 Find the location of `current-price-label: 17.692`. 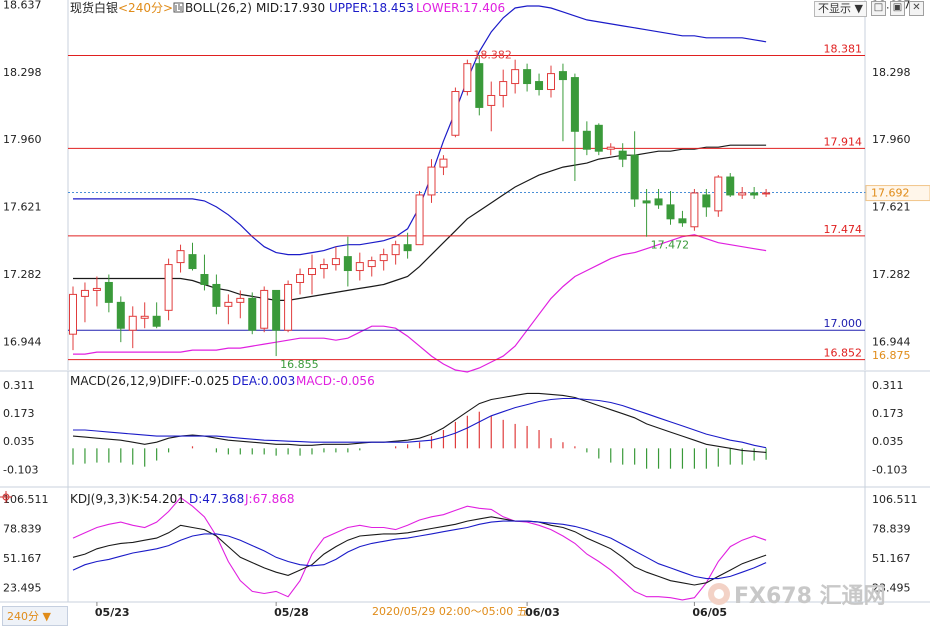

current-price-label: 17.692 is located at coordinates (890, 193).